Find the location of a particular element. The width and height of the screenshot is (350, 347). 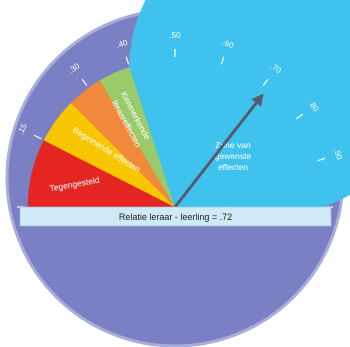

zone-label-desired-3: effecten is located at coordinates (233, 167).